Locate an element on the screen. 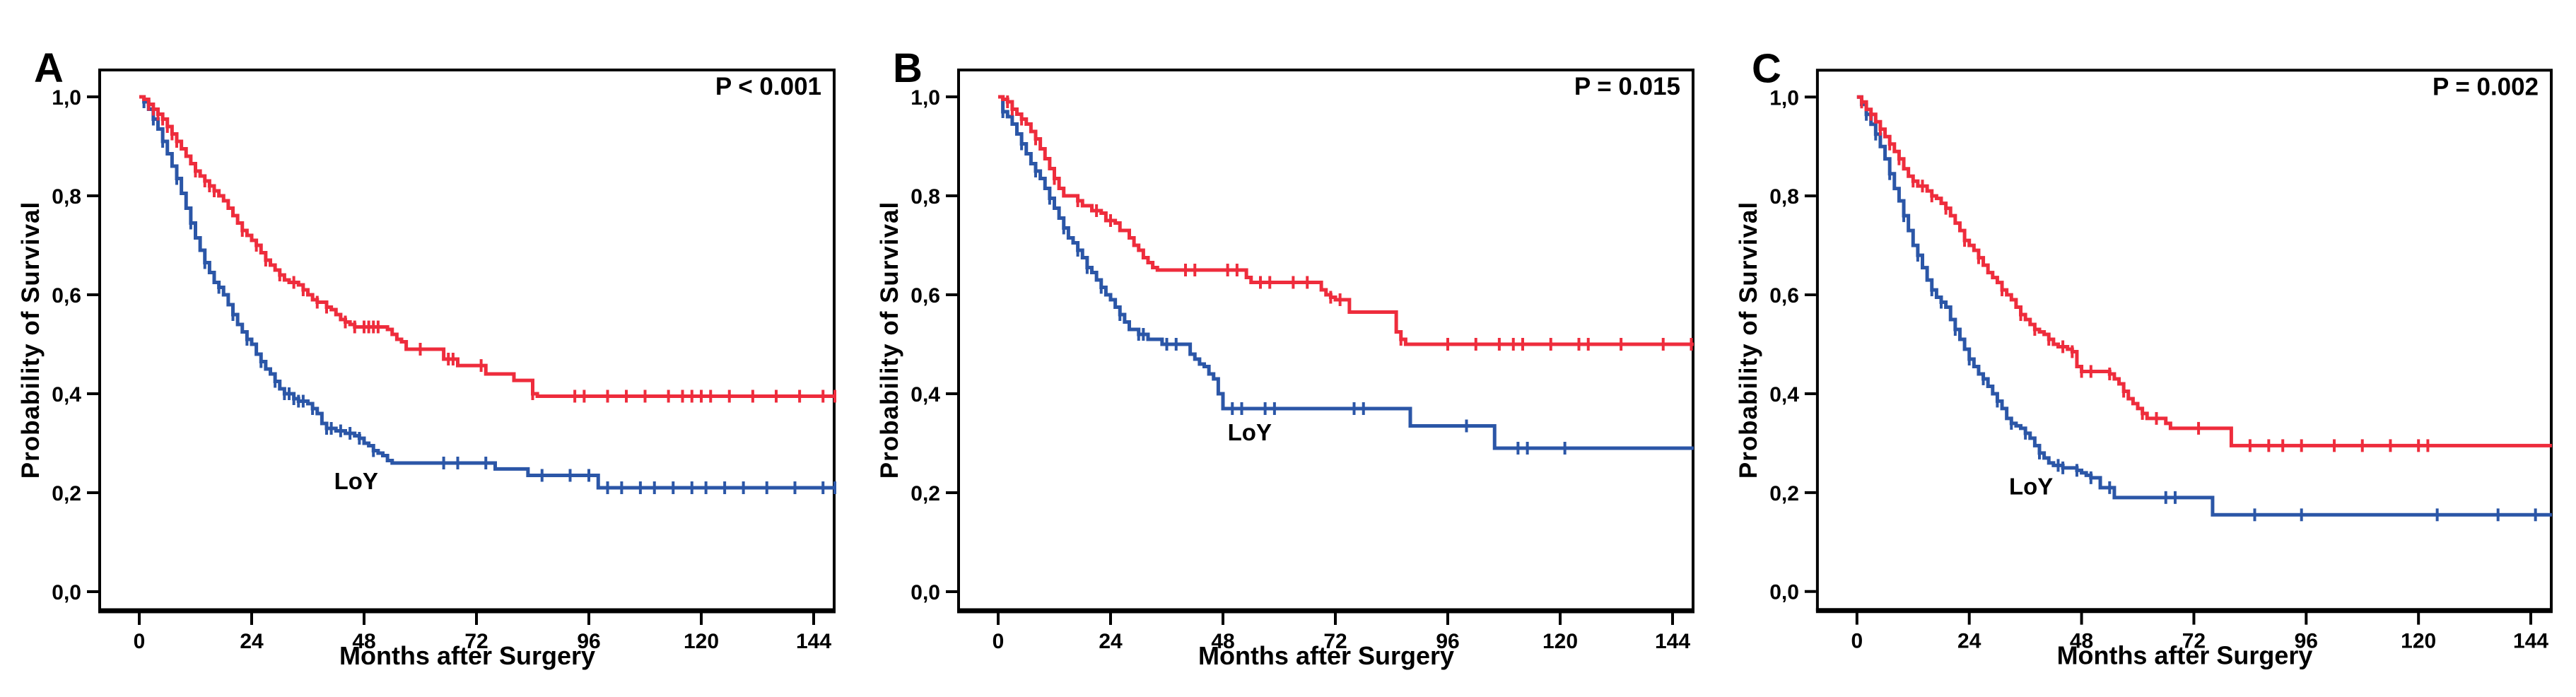 This screenshot has width=2576, height=697. panel-letter-c: C is located at coordinates (1767, 68).